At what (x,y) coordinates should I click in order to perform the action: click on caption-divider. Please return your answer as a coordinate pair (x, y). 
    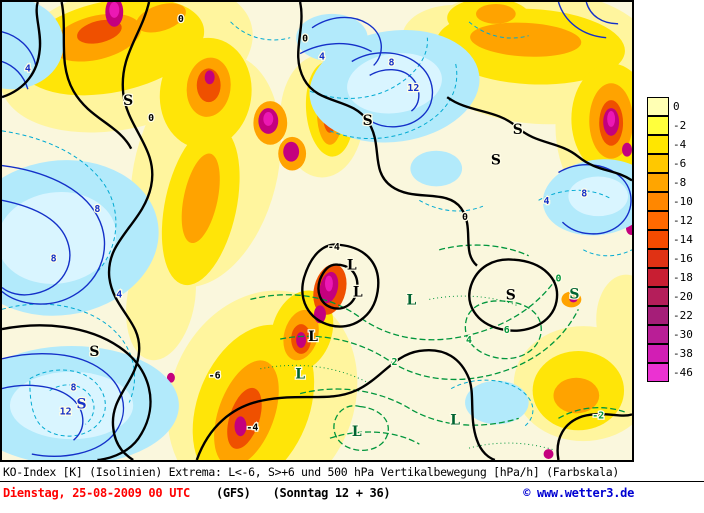
    Looking at the image, I should click on (352, 481).